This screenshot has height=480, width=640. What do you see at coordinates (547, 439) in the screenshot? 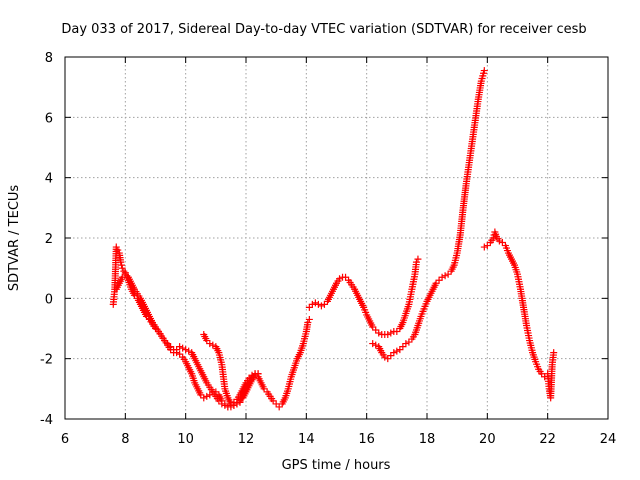
I see `x-tick-label: 22` at bounding box center [547, 439].